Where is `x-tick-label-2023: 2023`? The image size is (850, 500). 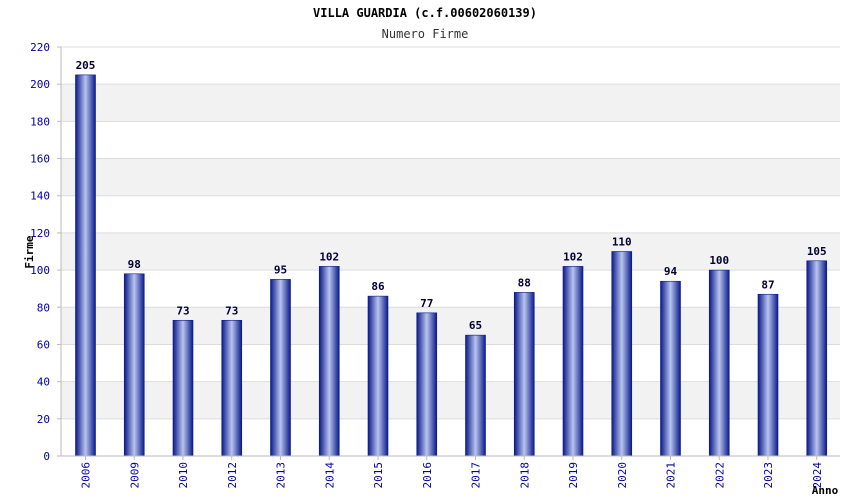 x-tick-label-2023: 2023 is located at coordinates (768, 475).